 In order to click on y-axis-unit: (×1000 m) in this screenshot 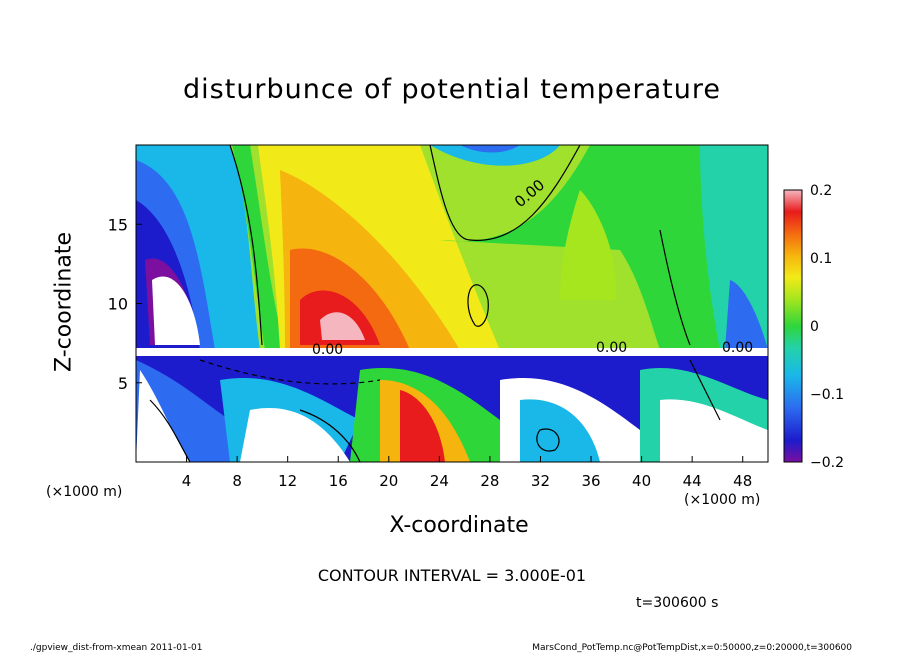, I will do `click(84, 492)`.